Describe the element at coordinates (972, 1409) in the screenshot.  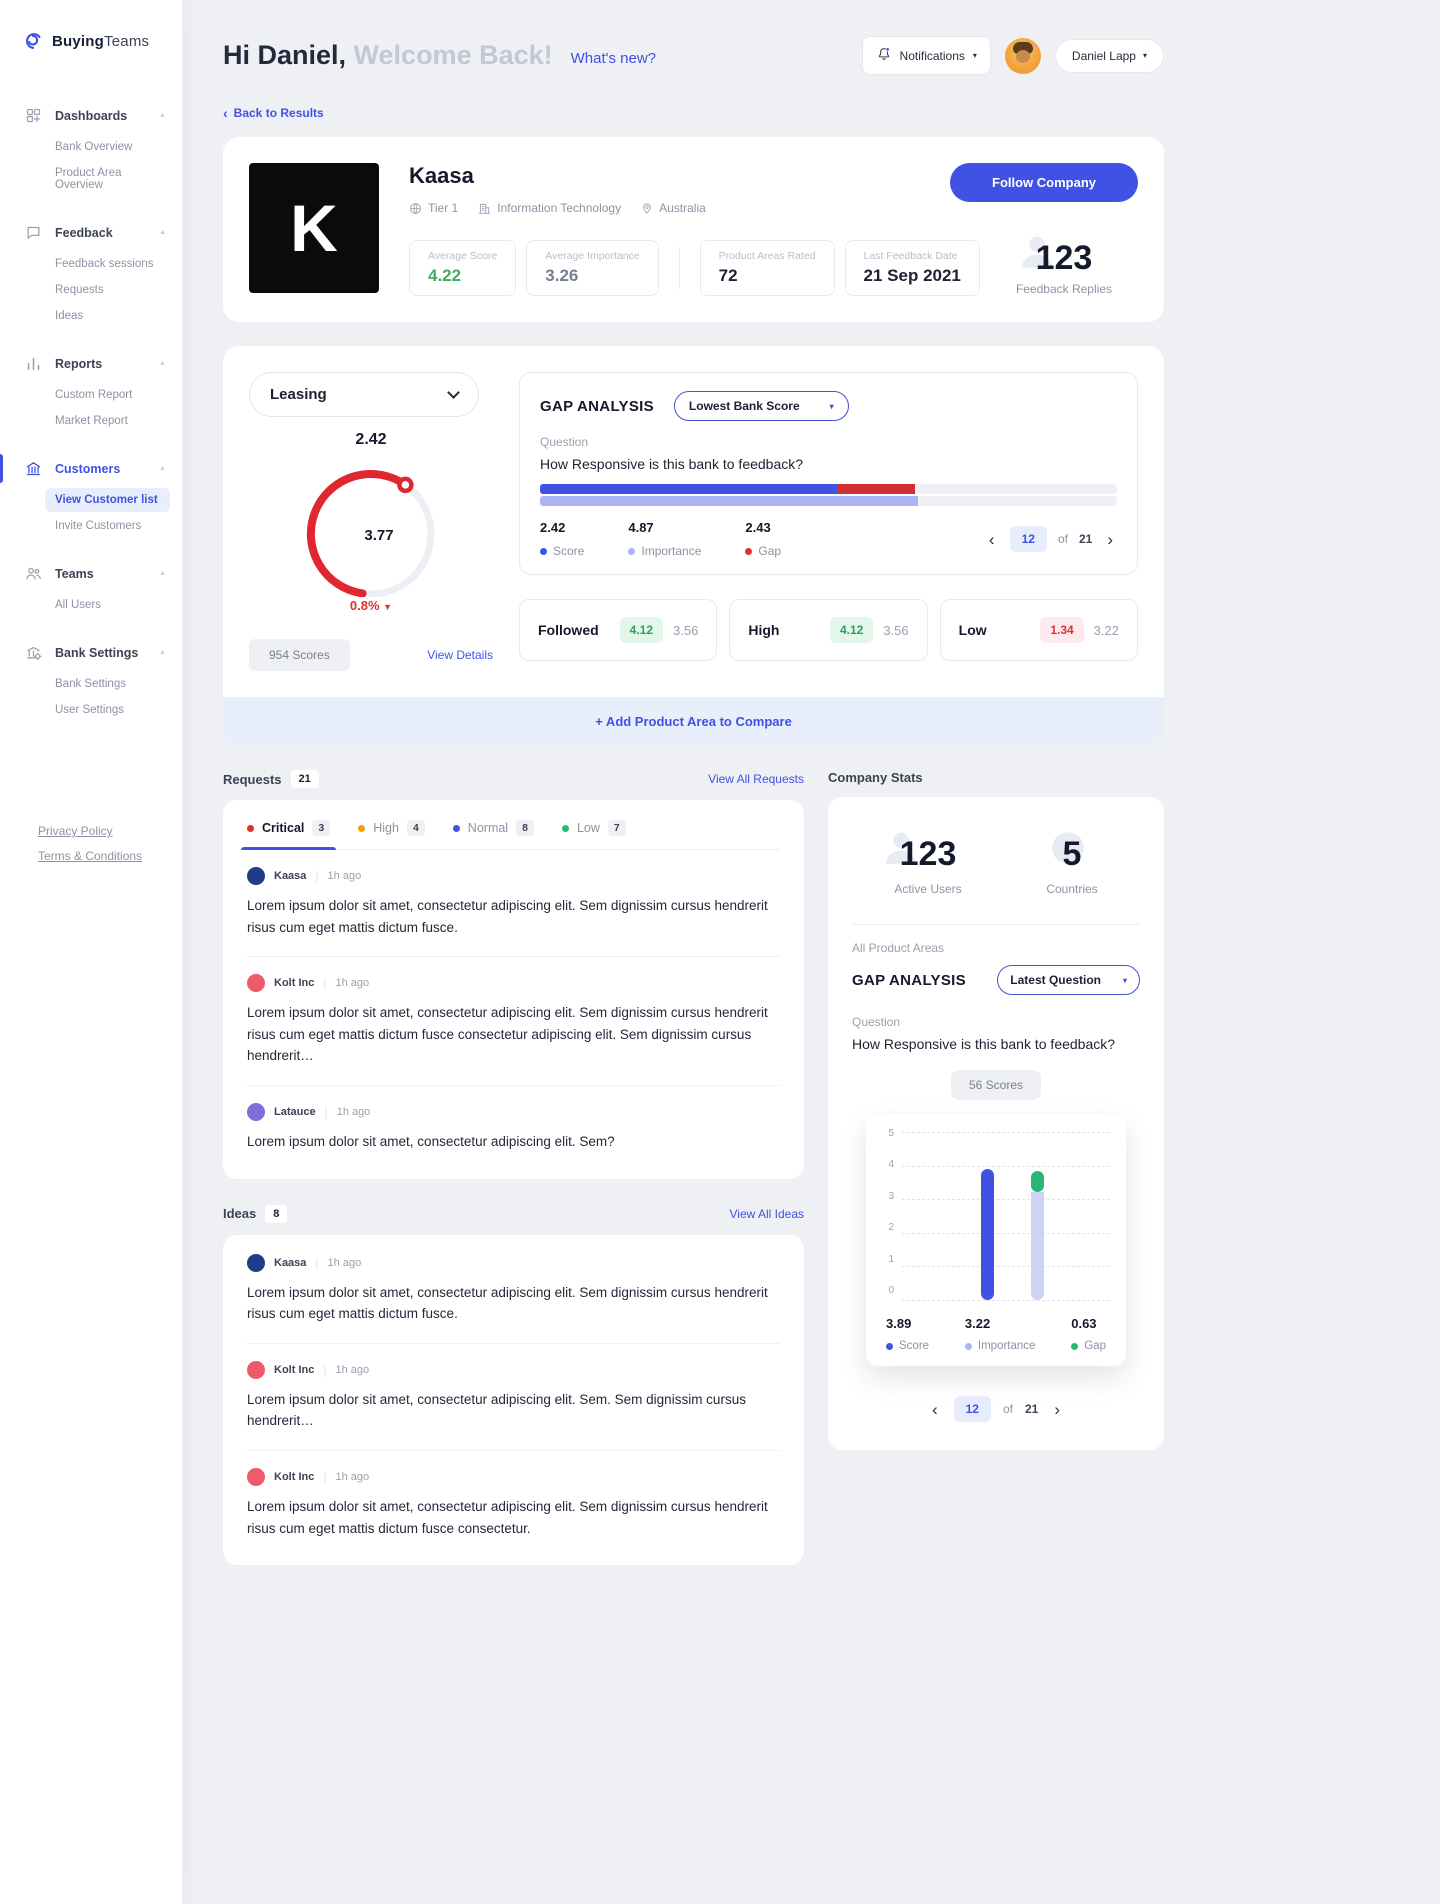
I see `pager-current-page: 12` at that location.